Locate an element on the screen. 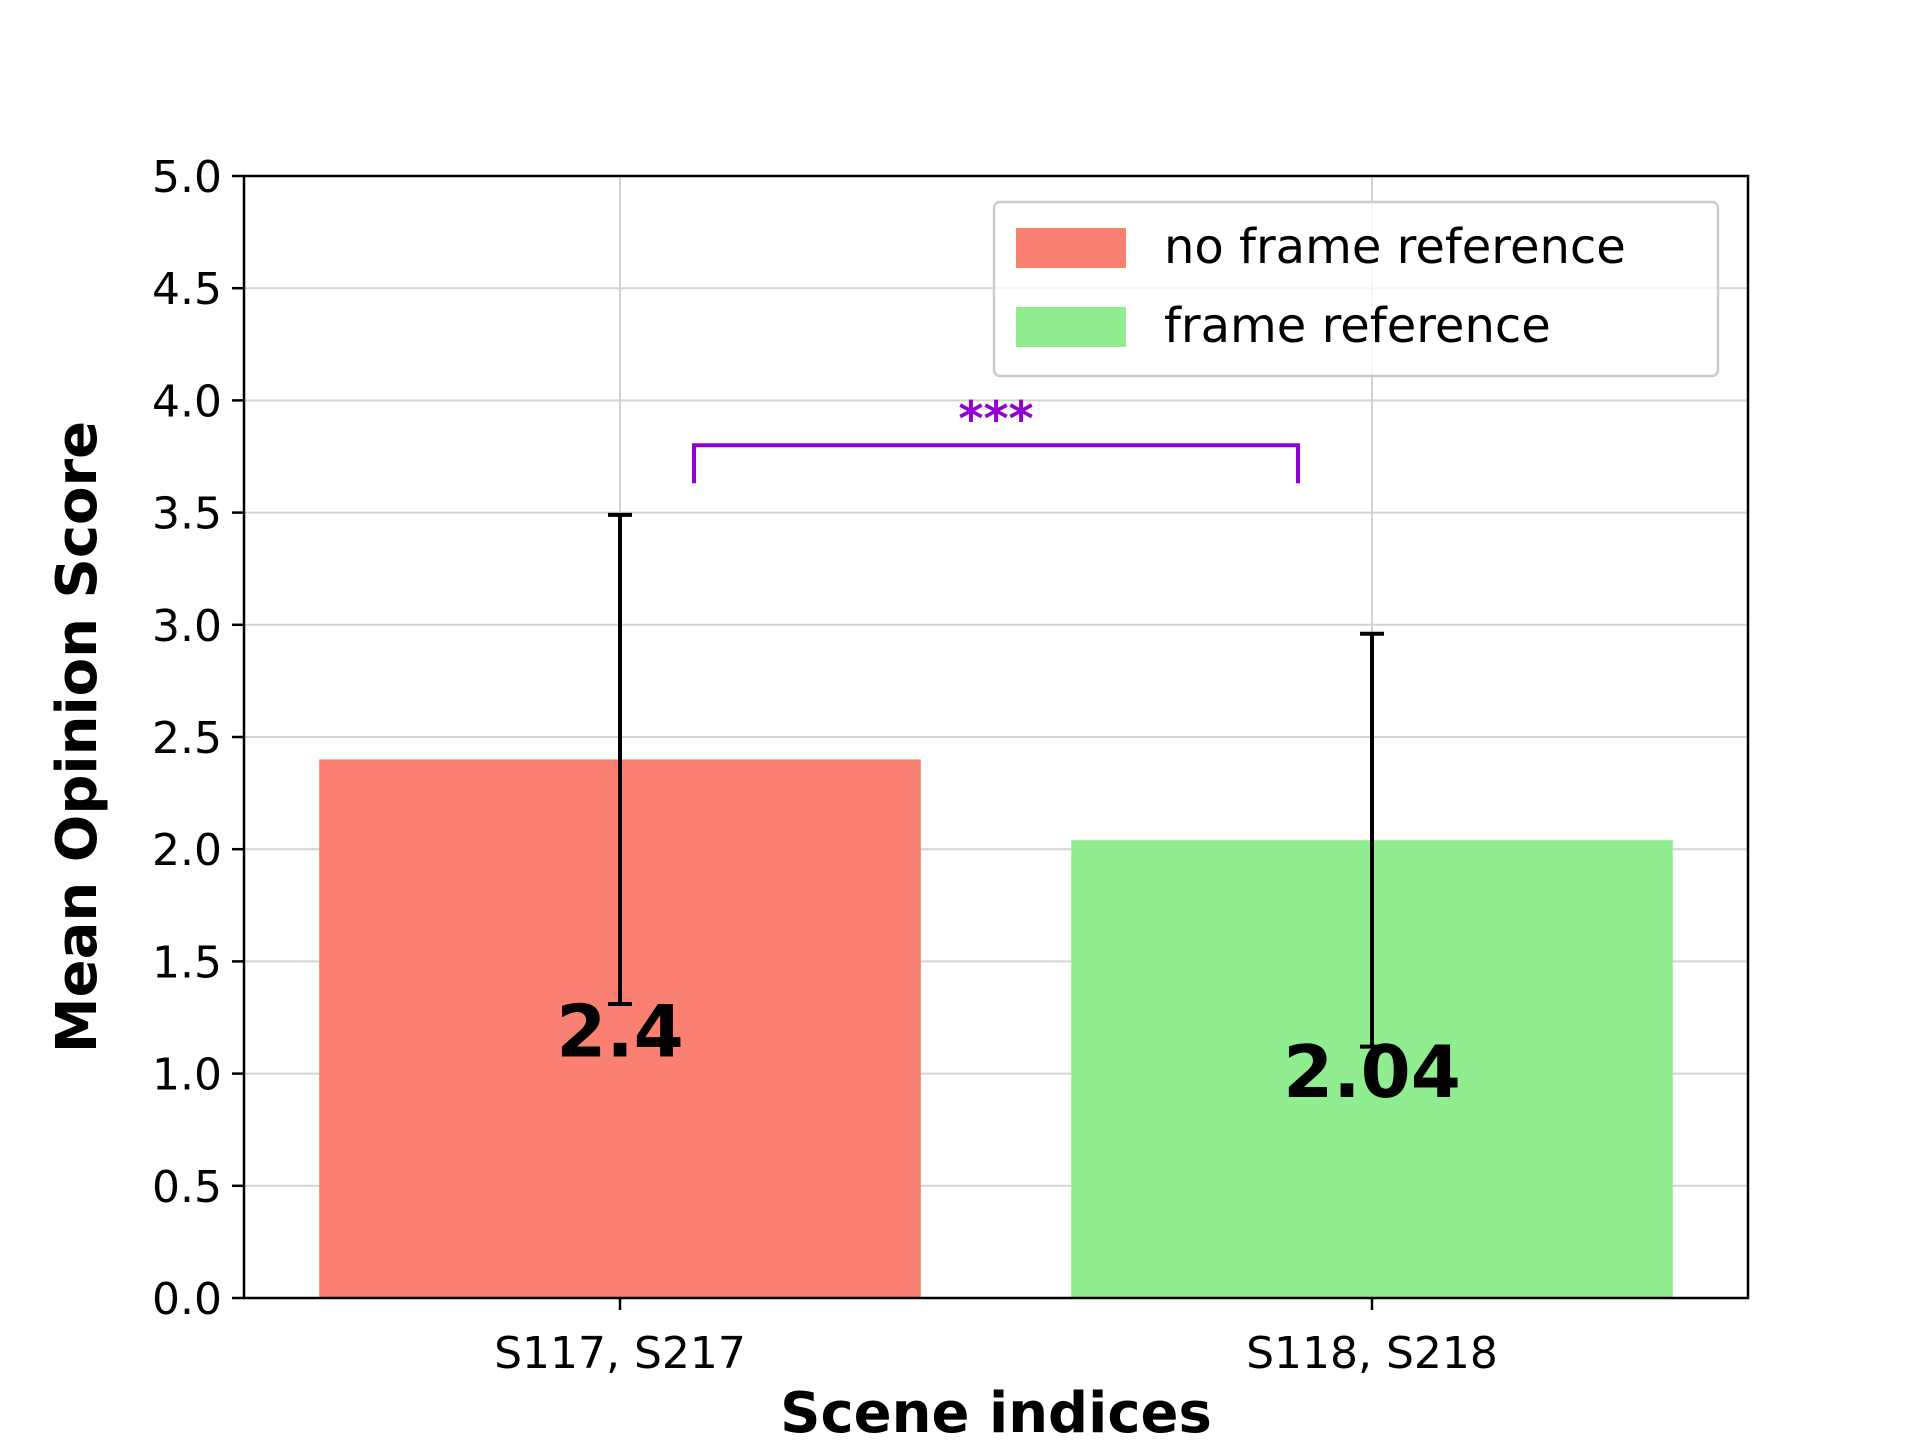 The height and width of the screenshot is (1440, 1920). bar-value-labels: 2.4 2.04 is located at coordinates (1008, 1052).